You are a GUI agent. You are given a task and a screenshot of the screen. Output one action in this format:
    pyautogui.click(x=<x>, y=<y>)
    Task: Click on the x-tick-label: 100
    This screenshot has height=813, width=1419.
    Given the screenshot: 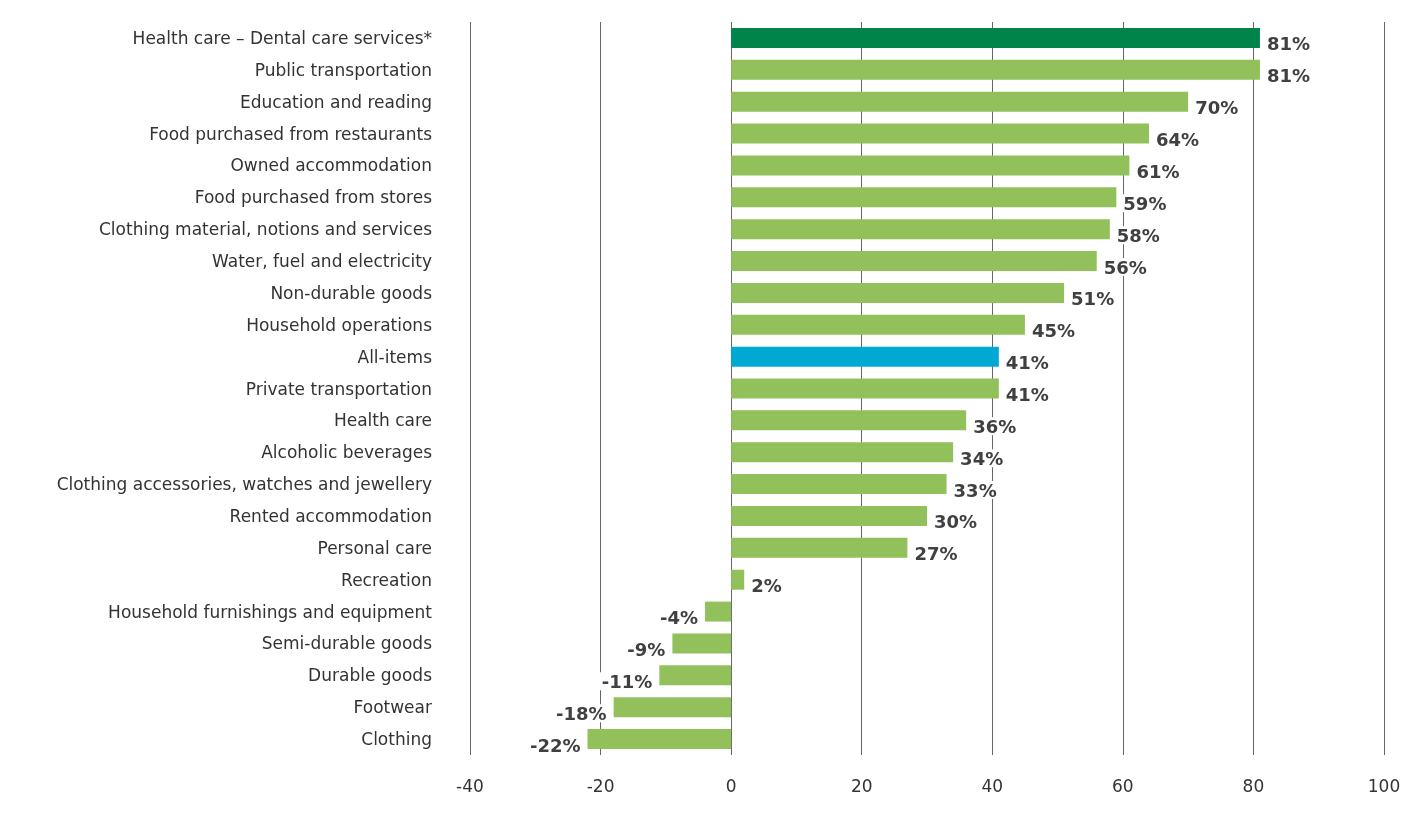 What is the action you would take?
    pyautogui.click(x=1384, y=785)
    